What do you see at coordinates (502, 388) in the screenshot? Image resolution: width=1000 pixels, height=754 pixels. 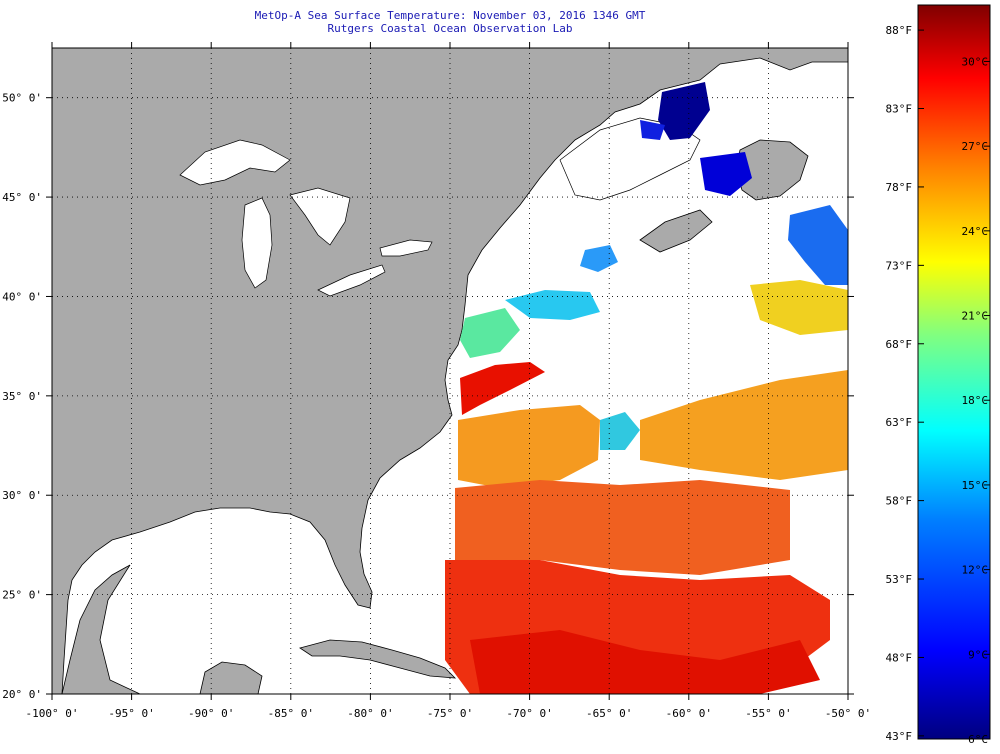 I see `sst-patch-gulfstream` at bounding box center [502, 388].